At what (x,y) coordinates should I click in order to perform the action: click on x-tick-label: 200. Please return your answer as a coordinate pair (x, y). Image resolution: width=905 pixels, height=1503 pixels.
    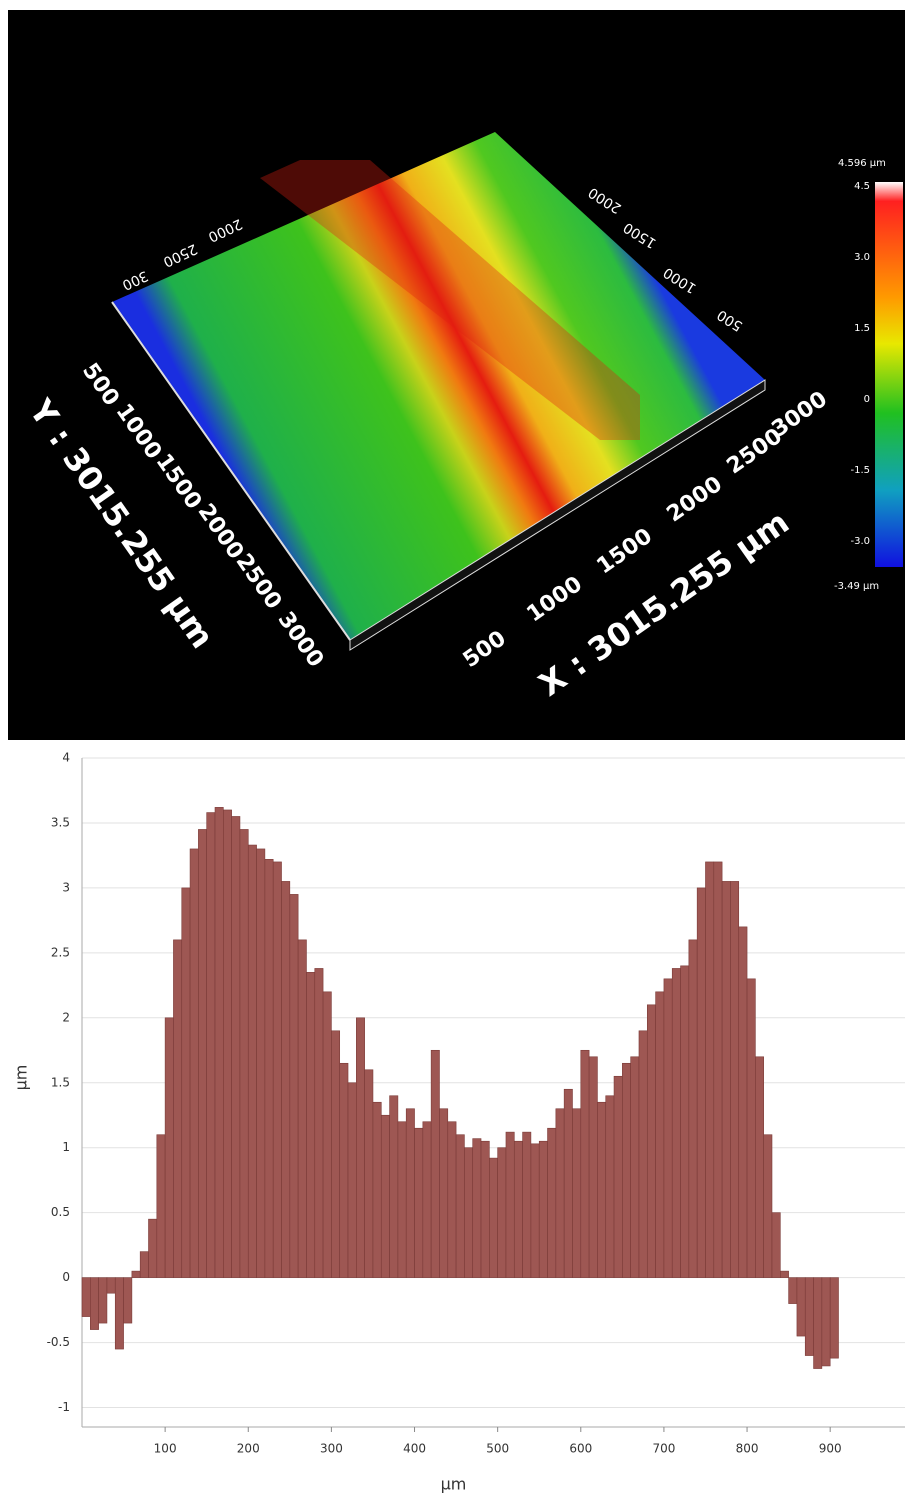
    Looking at the image, I should click on (248, 1449).